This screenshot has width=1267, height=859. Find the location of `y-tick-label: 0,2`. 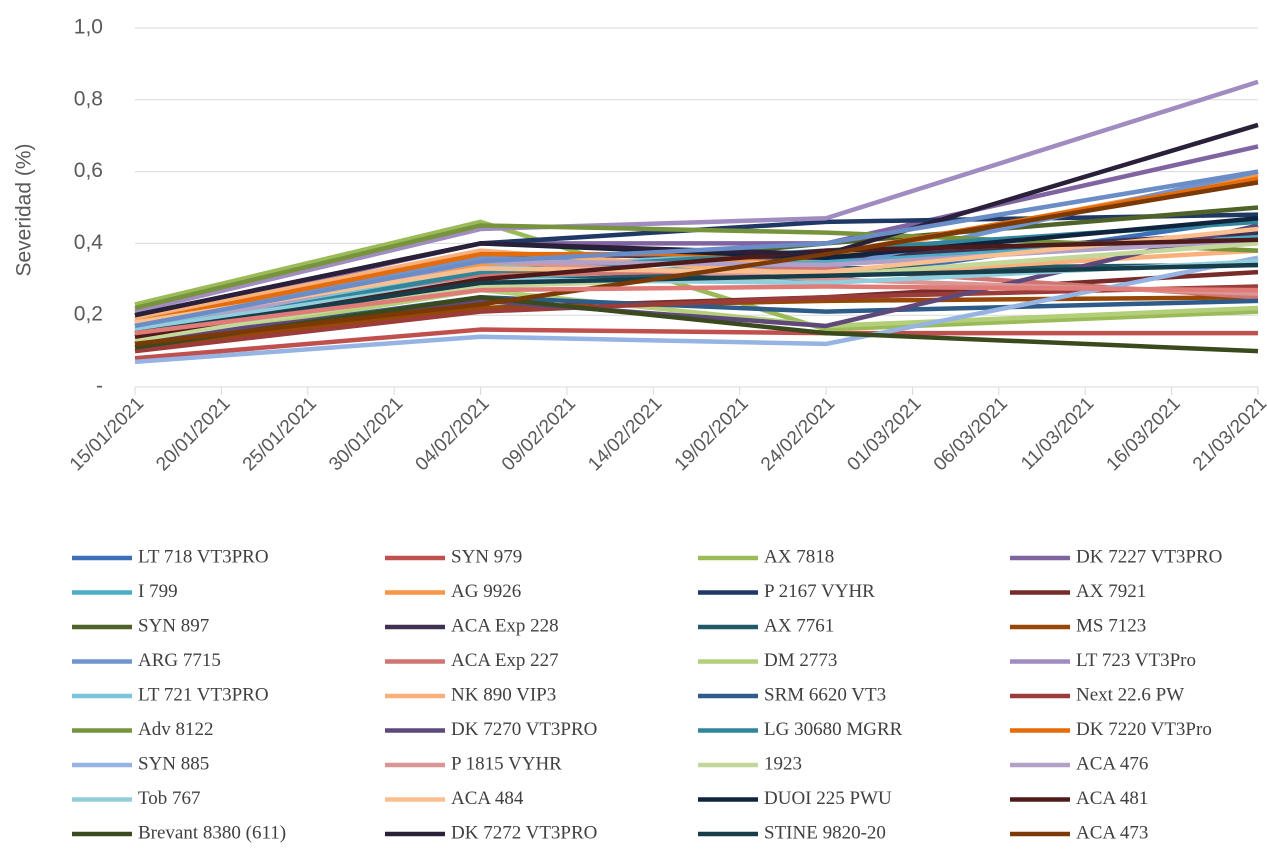

y-tick-label: 0,2 is located at coordinates (88, 314).